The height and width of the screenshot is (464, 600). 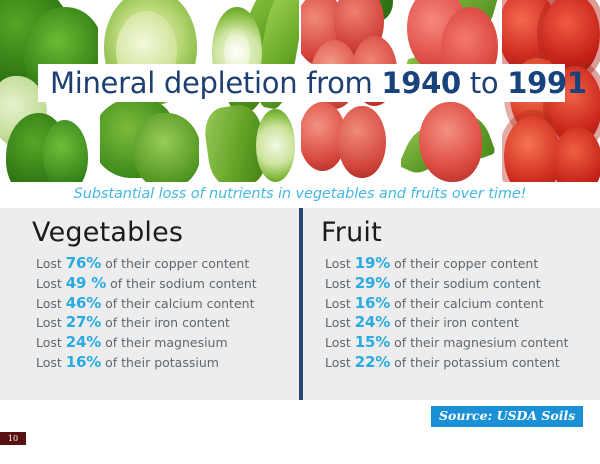 I want to click on stat-suffix: of their potassium, so click(x=160, y=362).